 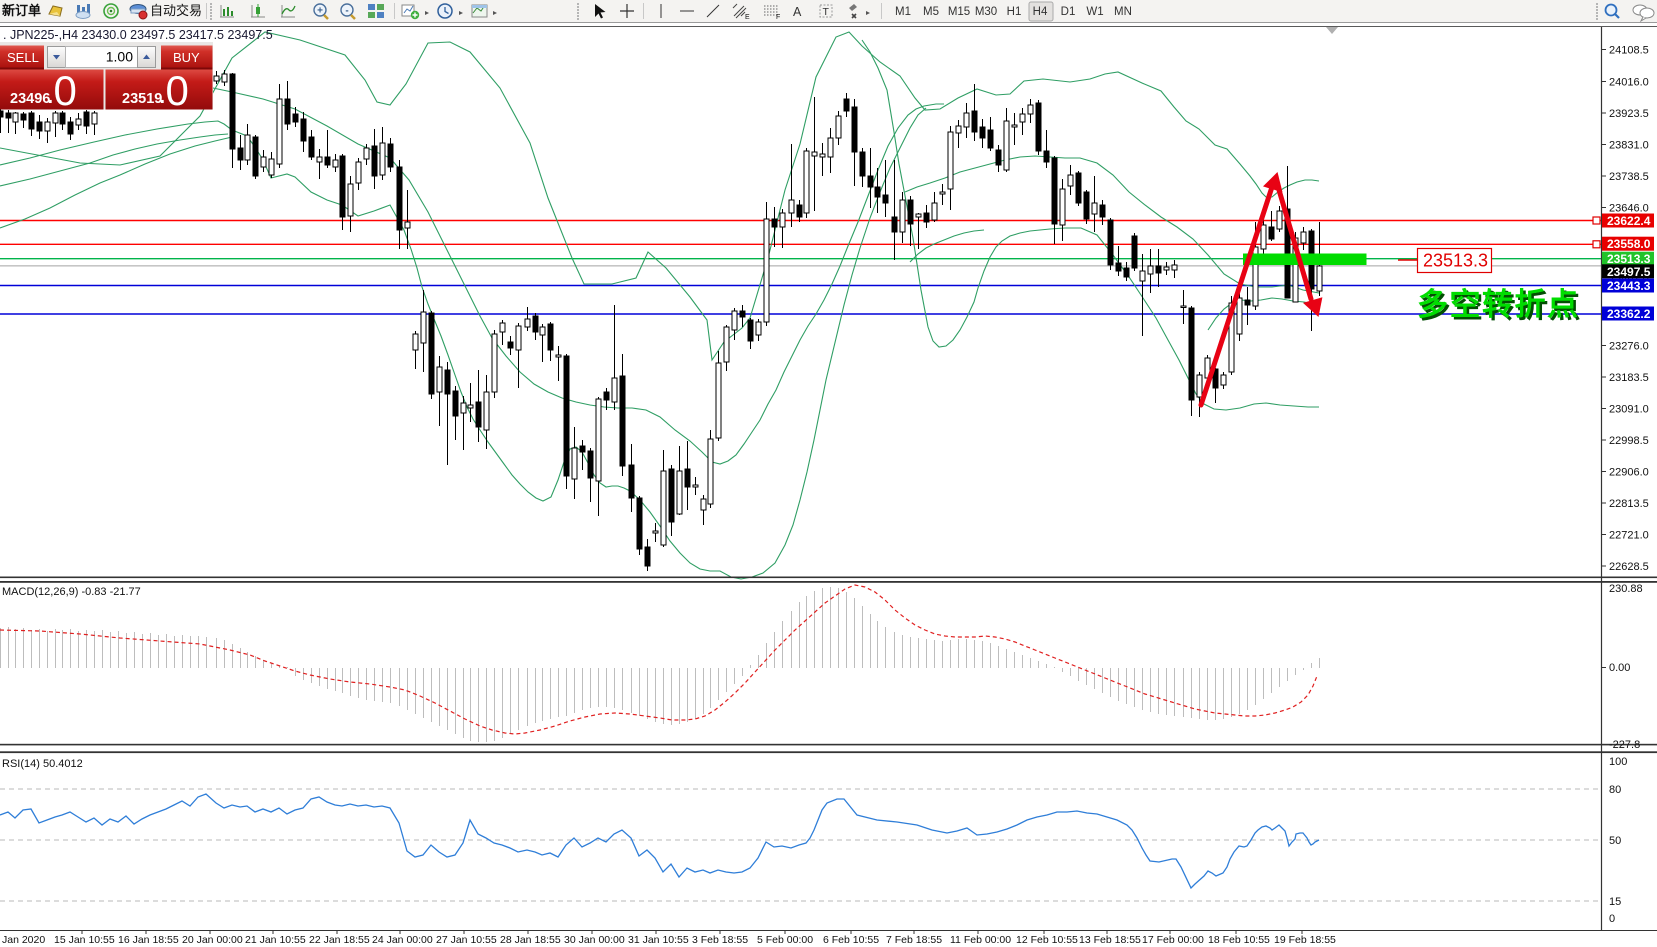 I want to click on svg-text: T, so click(x=826, y=12).